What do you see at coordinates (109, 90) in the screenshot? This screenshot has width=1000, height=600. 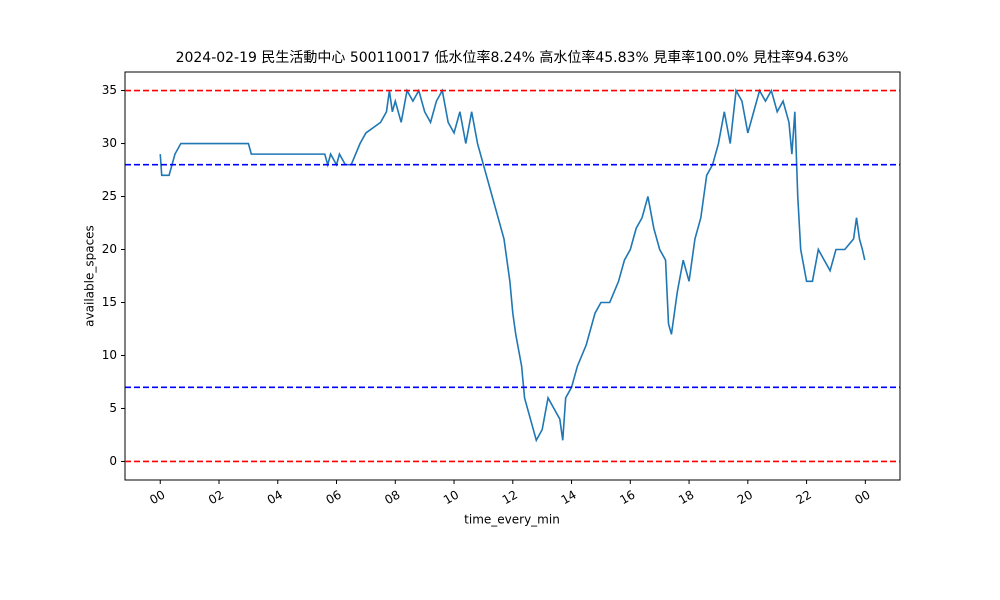 I see `y-tick-label: 35` at bounding box center [109, 90].